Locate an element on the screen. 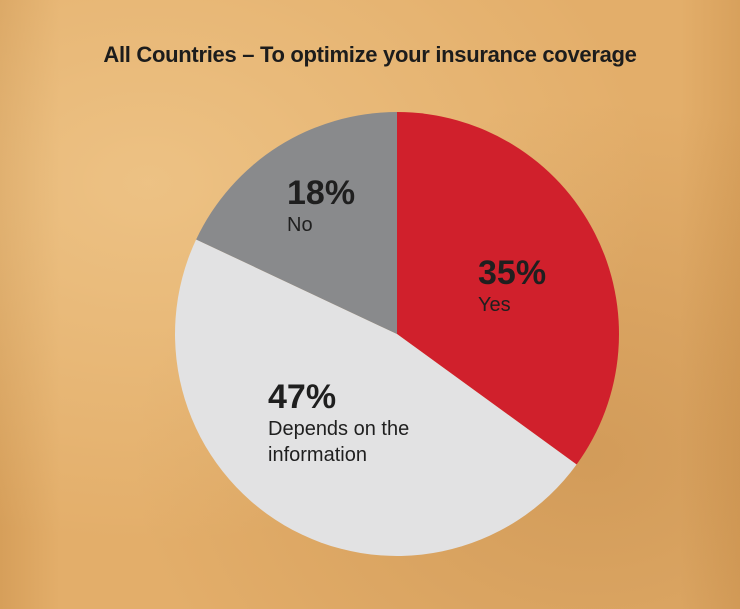 Image resolution: width=740 pixels, height=609 pixels. pie-slice-no is located at coordinates (296, 222).